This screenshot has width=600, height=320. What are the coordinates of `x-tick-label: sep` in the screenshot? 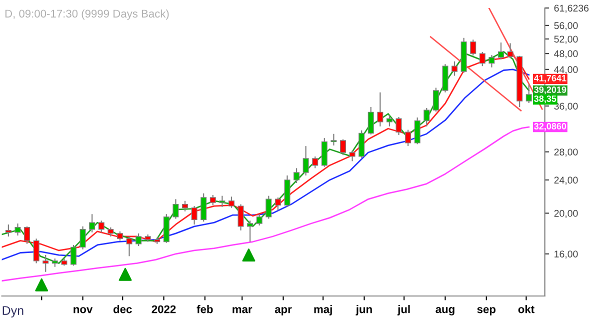 It's located at (486, 311).